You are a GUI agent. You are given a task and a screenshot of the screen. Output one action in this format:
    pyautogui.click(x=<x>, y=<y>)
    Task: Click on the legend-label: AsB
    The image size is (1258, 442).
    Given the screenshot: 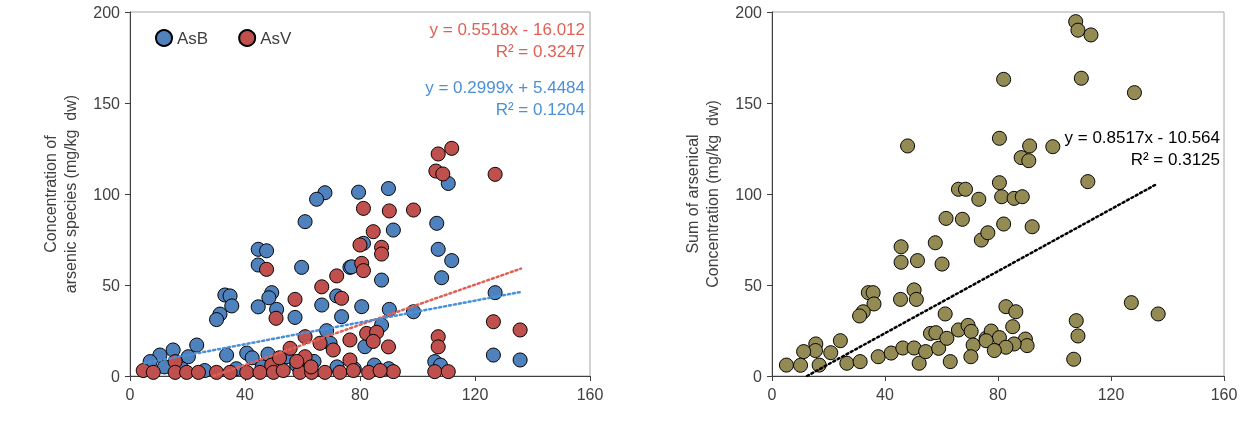 What is the action you would take?
    pyautogui.click(x=193, y=38)
    